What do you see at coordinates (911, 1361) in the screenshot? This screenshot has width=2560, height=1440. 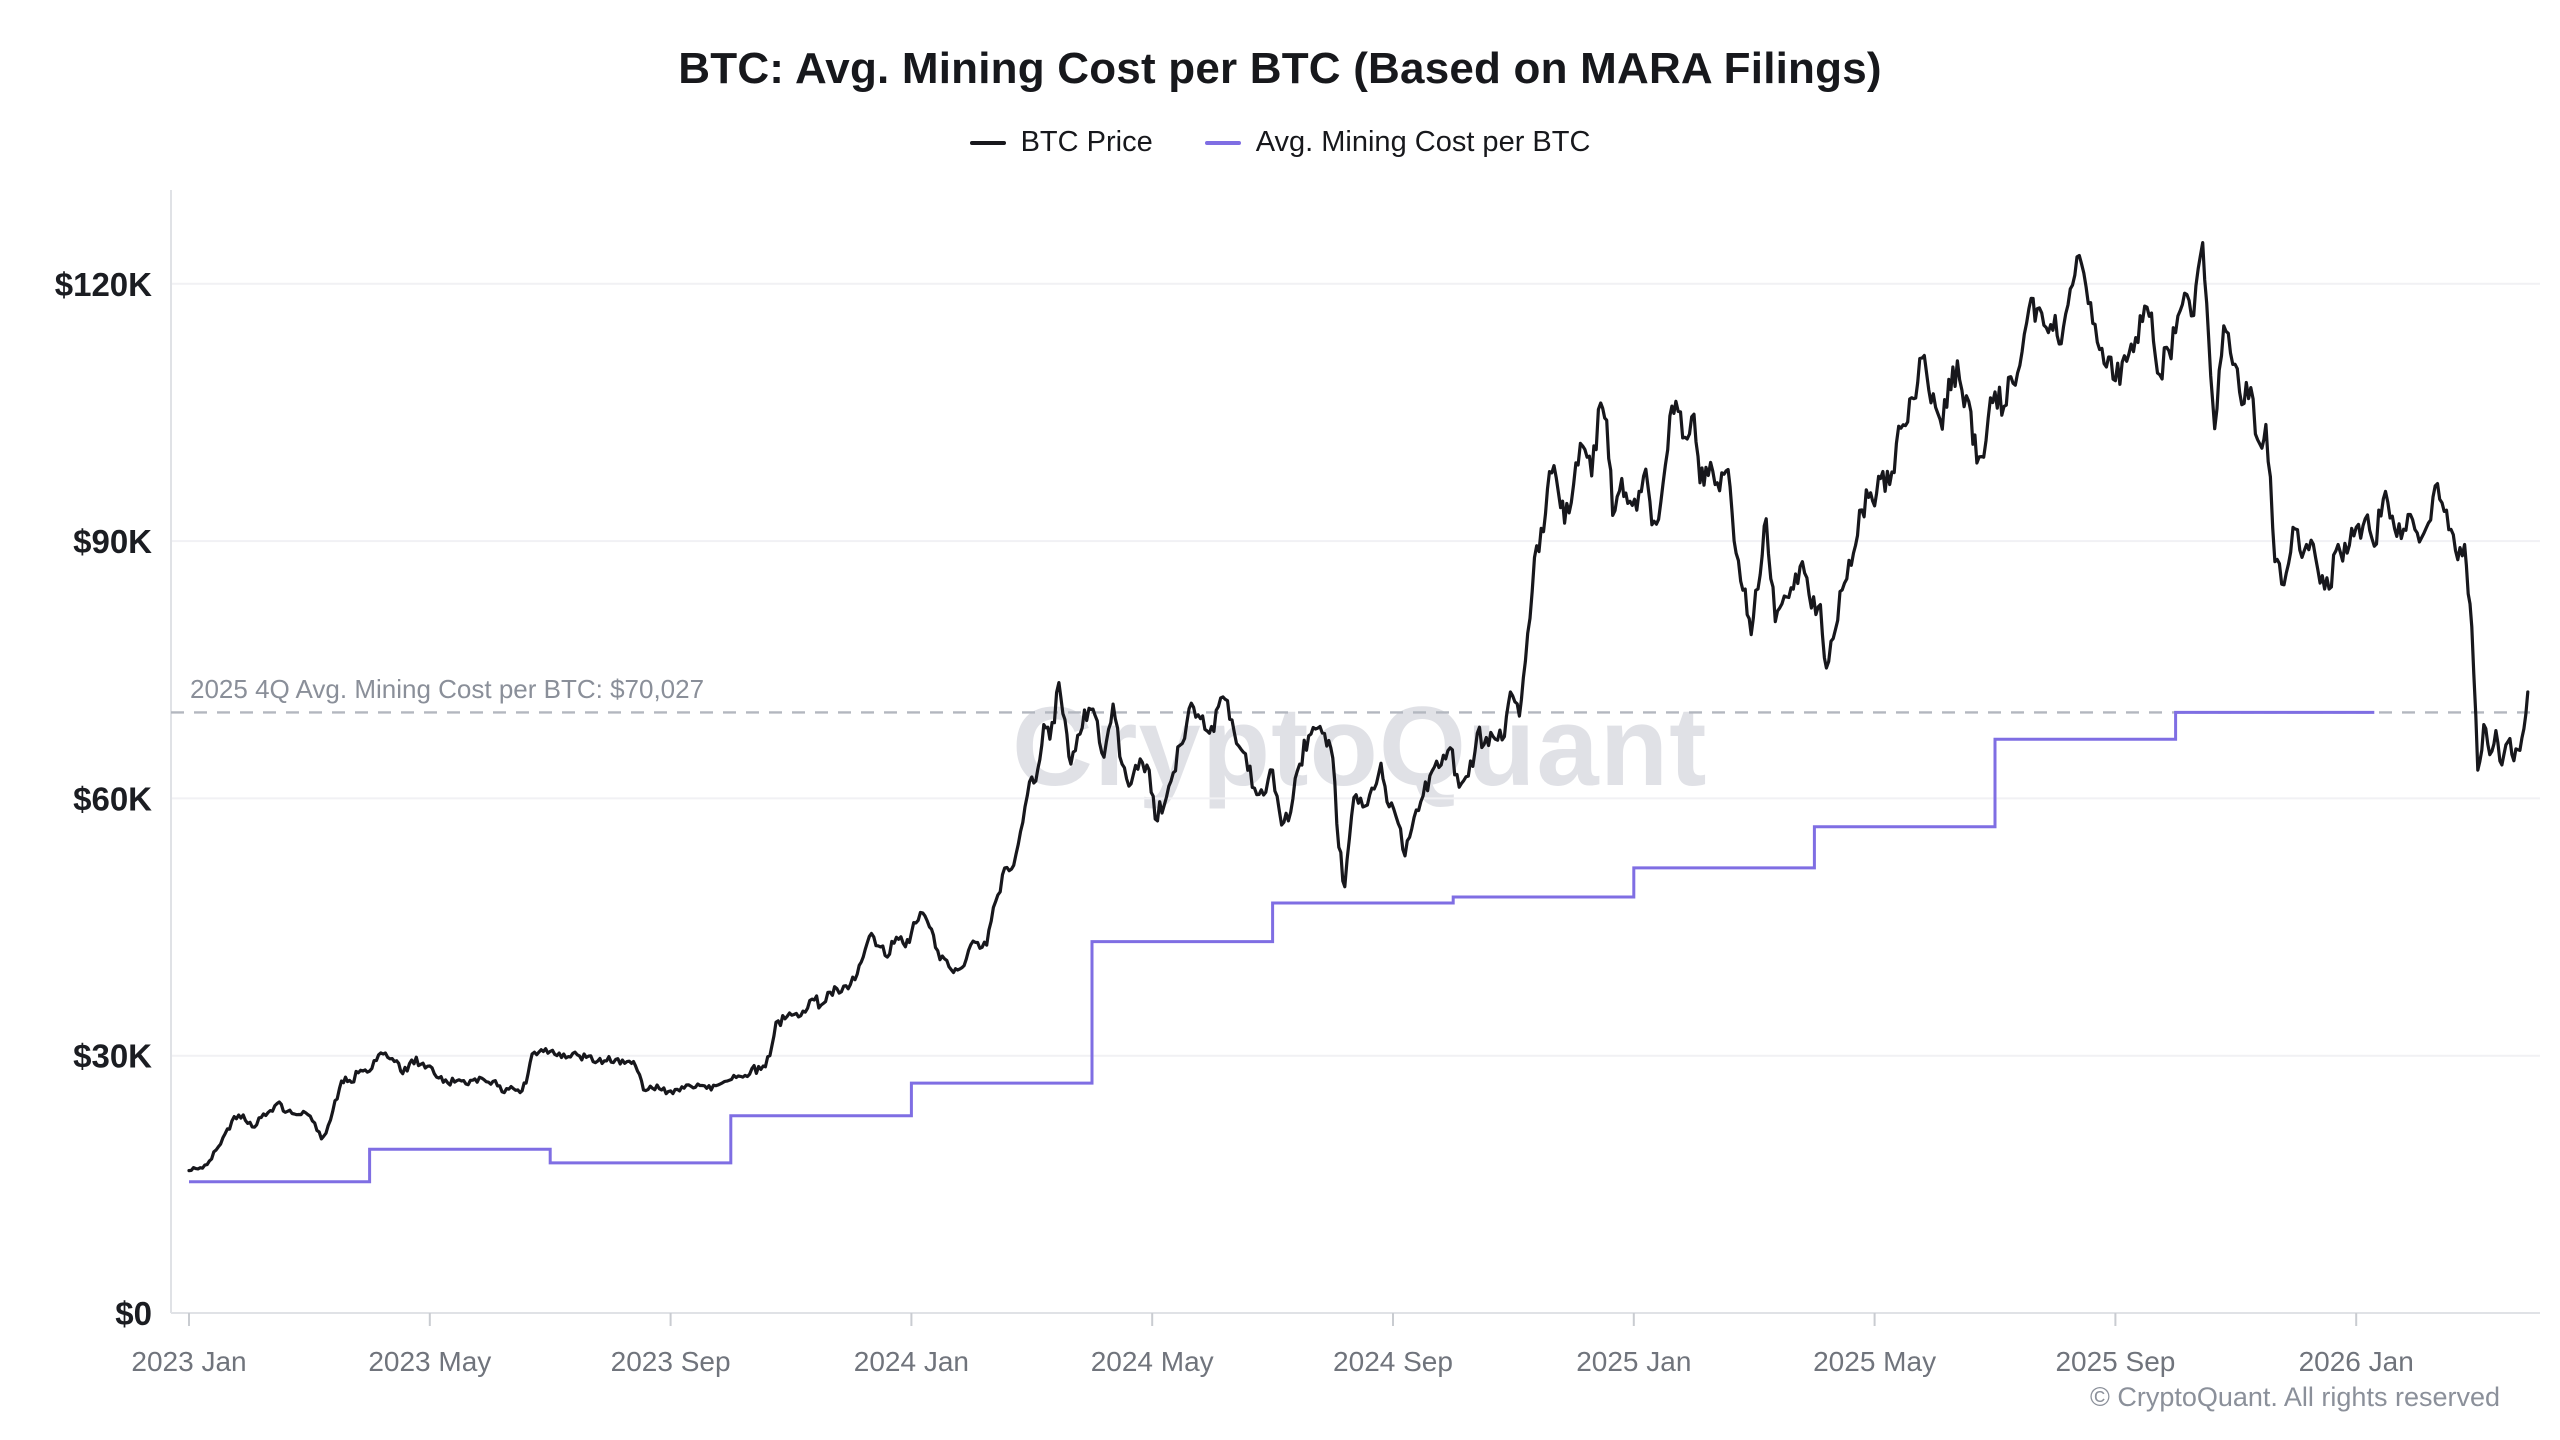 I see `x-tick-label: 2024 Jan` at bounding box center [911, 1361].